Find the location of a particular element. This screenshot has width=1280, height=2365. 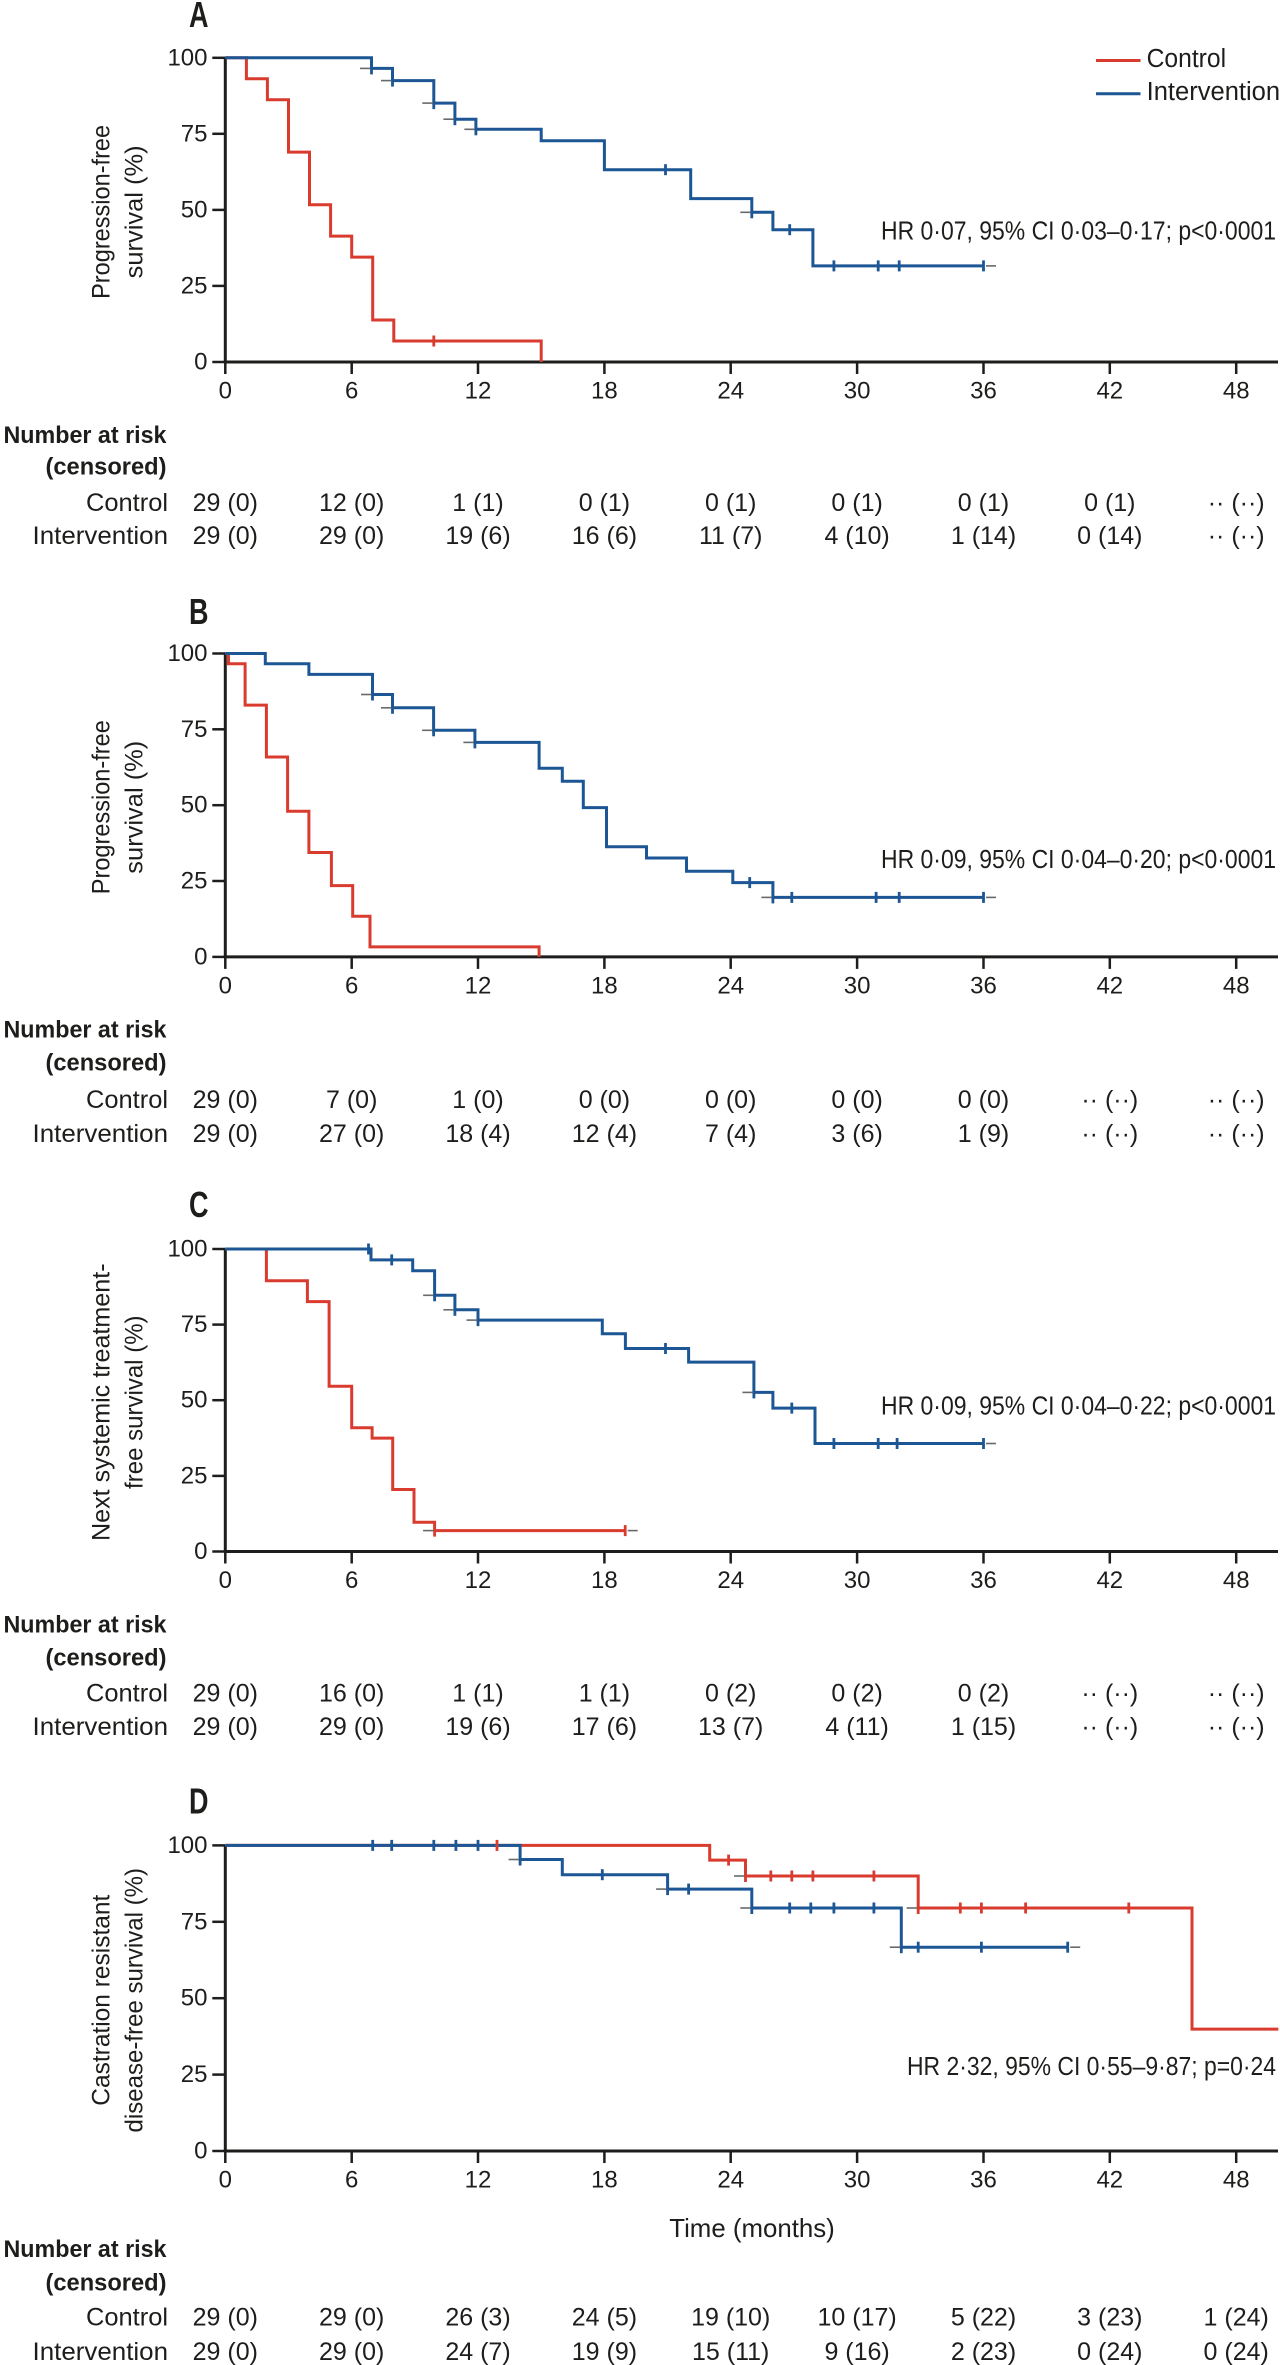

svg-text: 4 (10) is located at coordinates (856, 536).